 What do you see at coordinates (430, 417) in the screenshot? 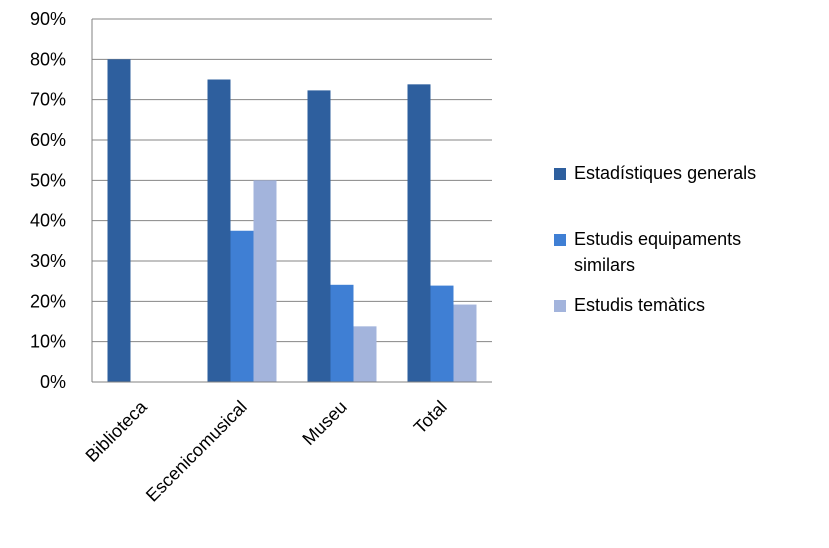
I see `x-tick-label: Total` at bounding box center [430, 417].